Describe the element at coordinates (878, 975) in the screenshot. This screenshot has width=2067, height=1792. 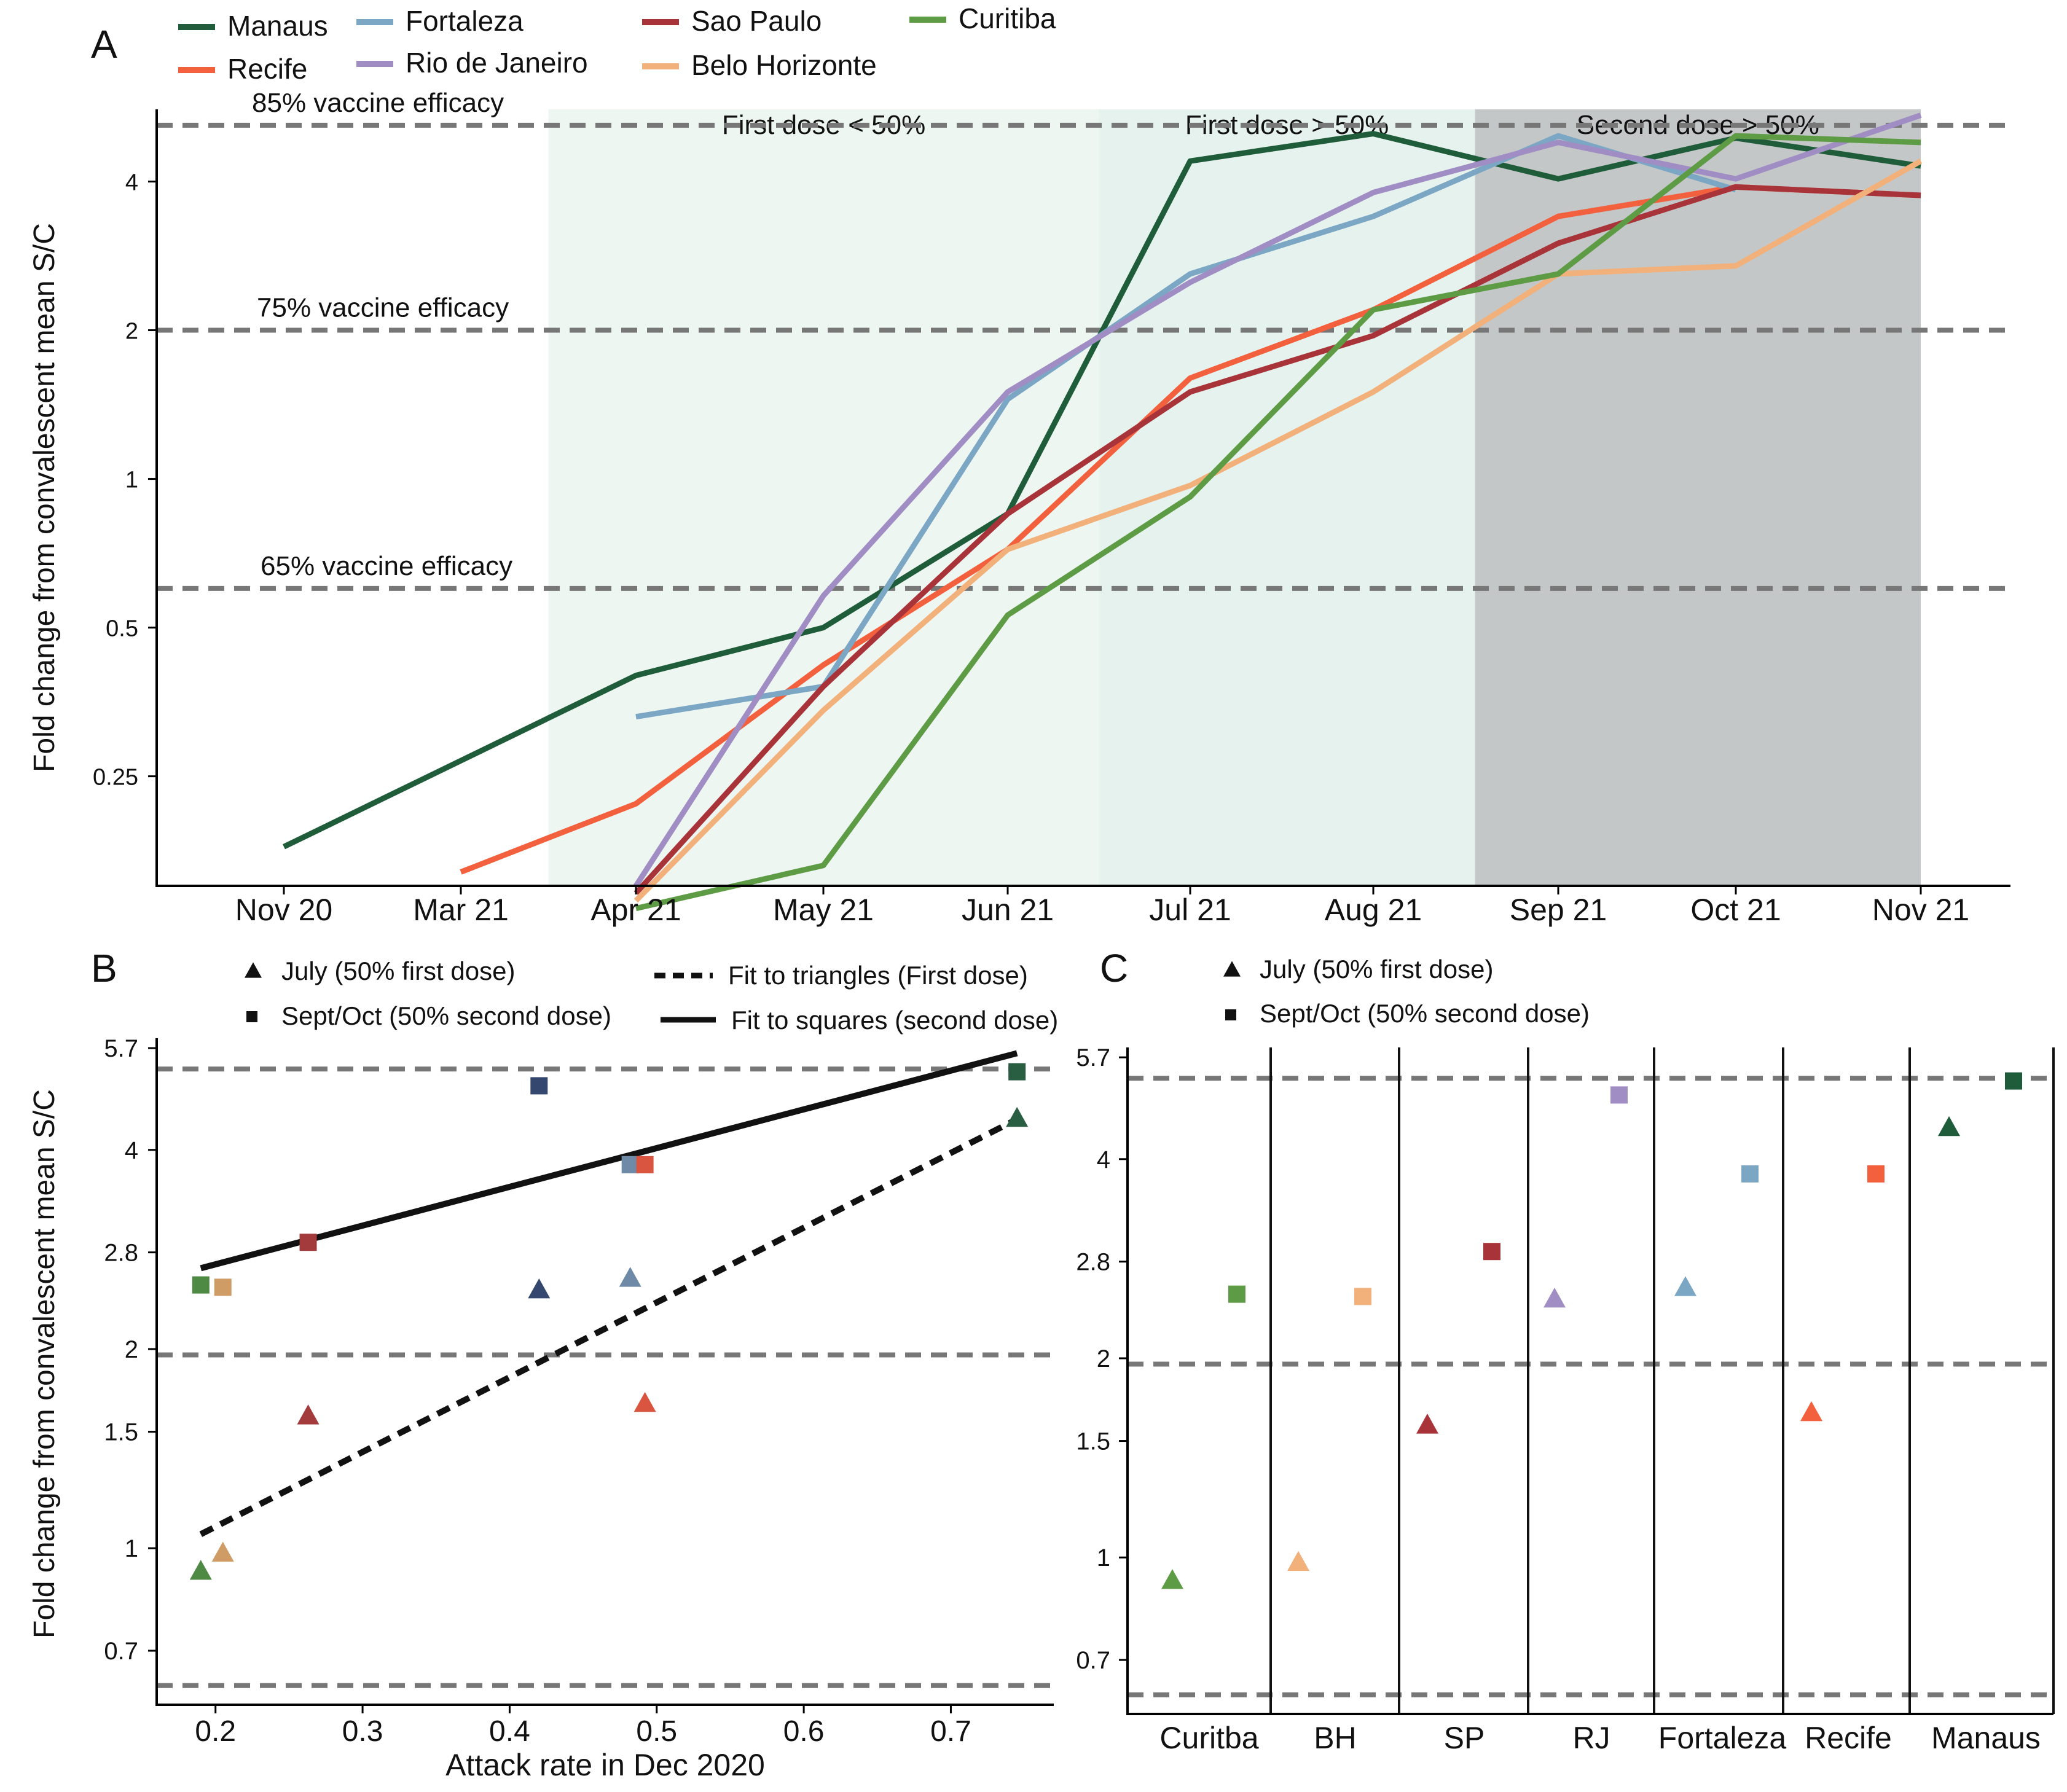
I see `legend-dashed-label: Fit to triangles (First dose)` at that location.